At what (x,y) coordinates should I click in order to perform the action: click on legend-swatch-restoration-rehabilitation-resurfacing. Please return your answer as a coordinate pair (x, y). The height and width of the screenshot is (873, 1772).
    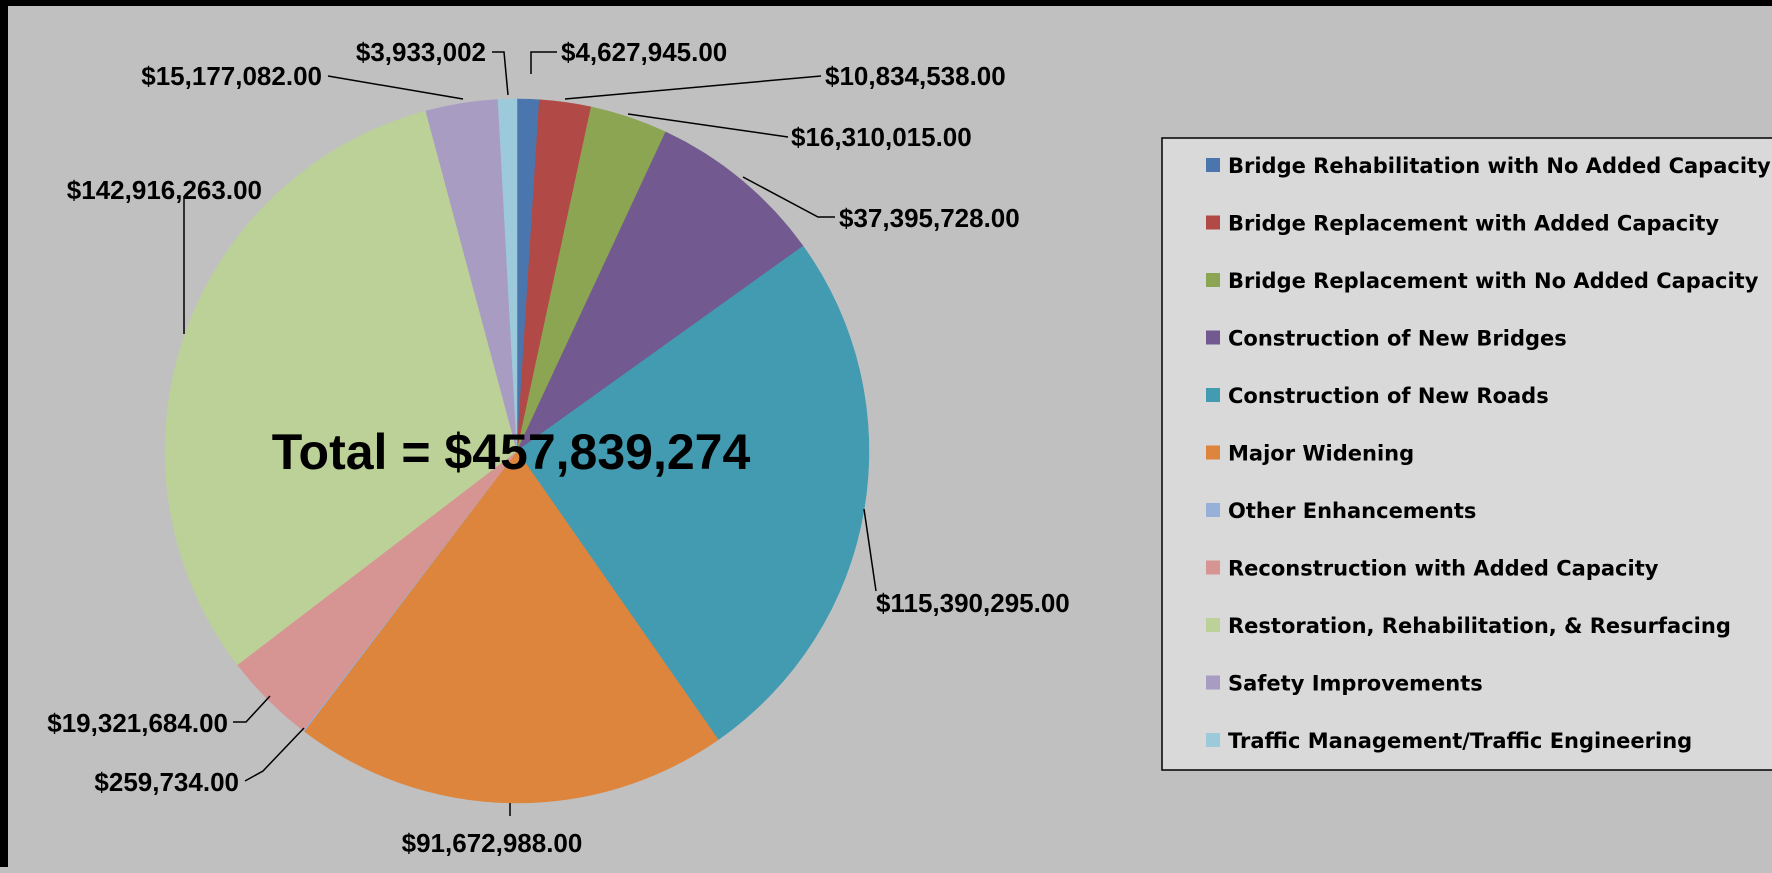
    Looking at the image, I should click on (1213, 625).